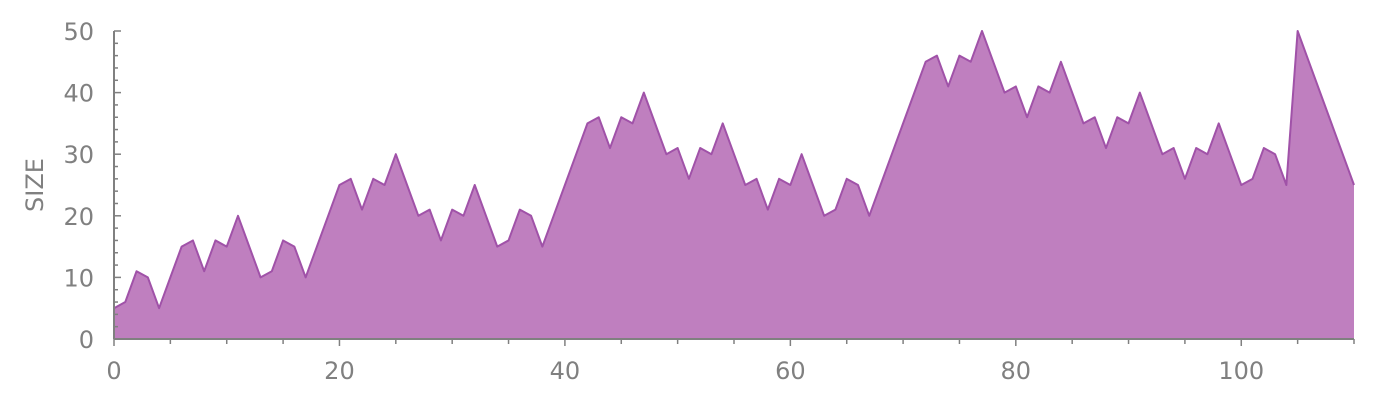  What do you see at coordinates (78, 217) in the screenshot?
I see `y-tick-label: 20` at bounding box center [78, 217].